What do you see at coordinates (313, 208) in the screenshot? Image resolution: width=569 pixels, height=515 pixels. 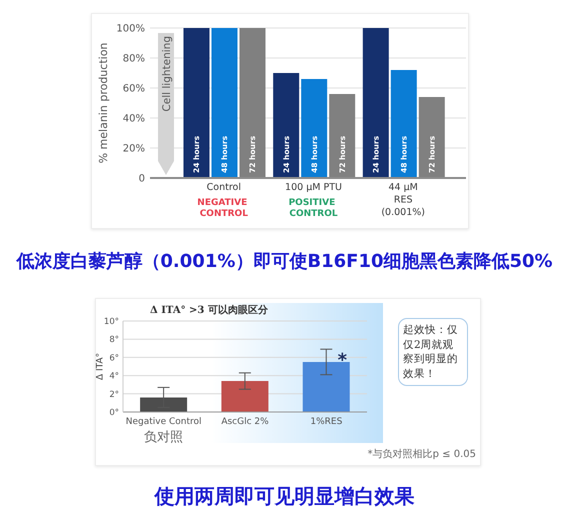 I see `text: POSITIVE CONTROL` at bounding box center [313, 208].